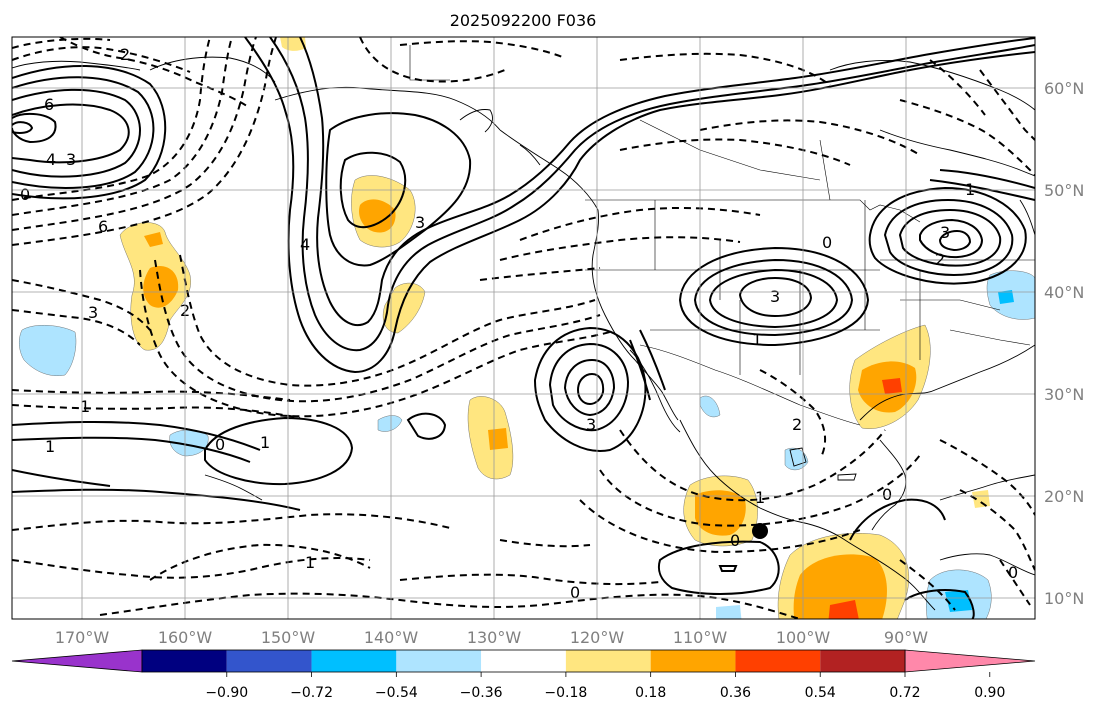  Describe the element at coordinates (1064, 343) in the screenshot. I see `latitude-labels: 60°N 50°N 40°N 30°N 20°N 10°N` at that location.